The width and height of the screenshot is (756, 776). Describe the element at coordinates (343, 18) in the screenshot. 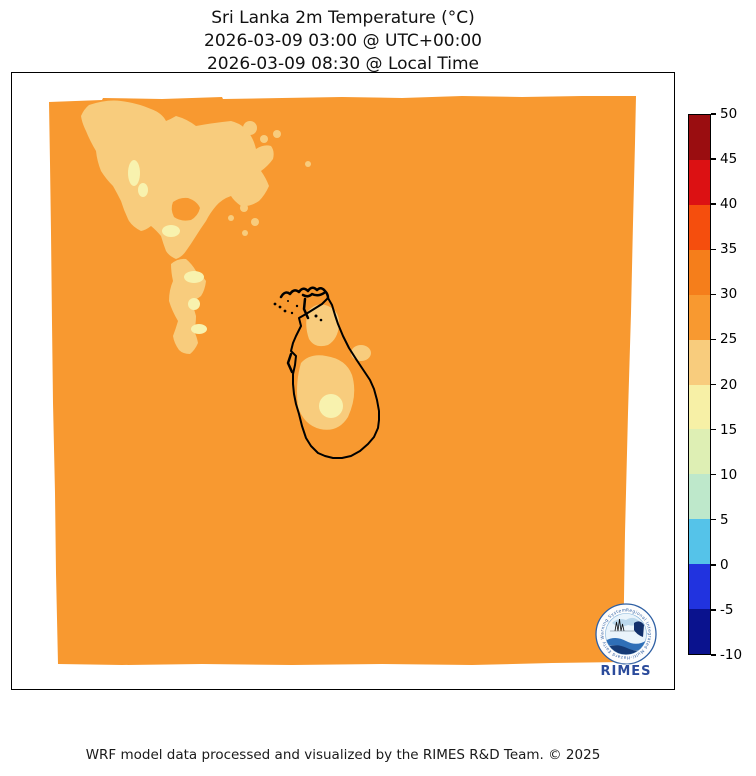

I see `plot-title: Sri Lanka 2m Temperature (°C)` at that location.